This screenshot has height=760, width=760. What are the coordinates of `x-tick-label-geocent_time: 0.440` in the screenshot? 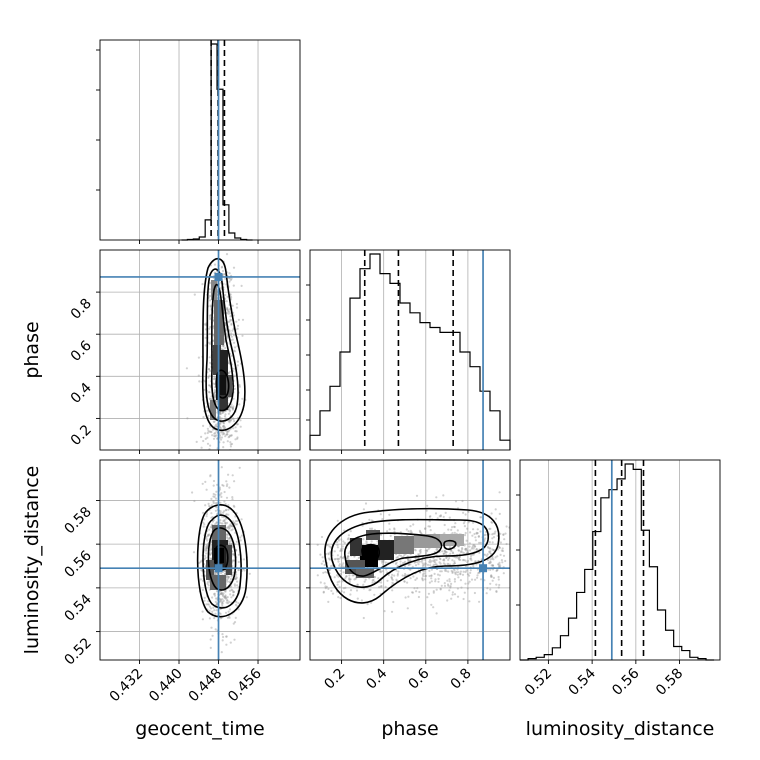 It's located at (166, 686).